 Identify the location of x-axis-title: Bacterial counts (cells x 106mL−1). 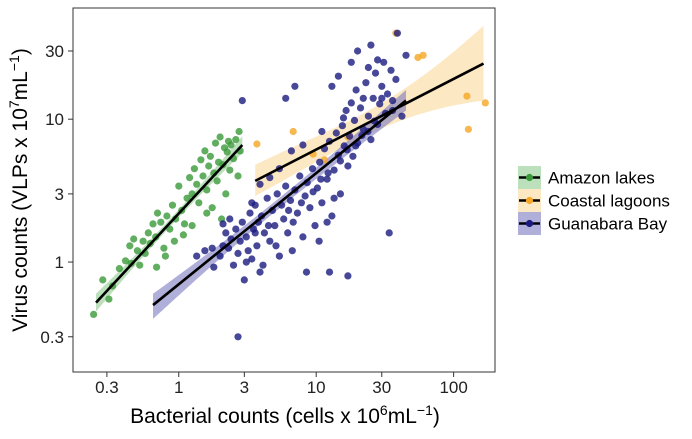
(285, 415).